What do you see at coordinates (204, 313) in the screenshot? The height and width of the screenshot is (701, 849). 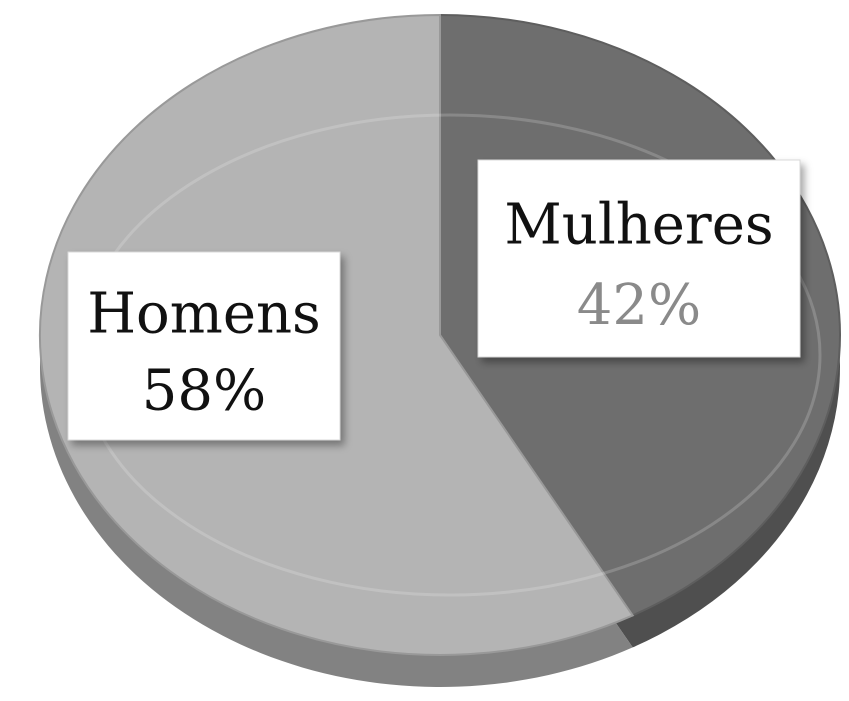 I see `slice-label: Homens` at bounding box center [204, 313].